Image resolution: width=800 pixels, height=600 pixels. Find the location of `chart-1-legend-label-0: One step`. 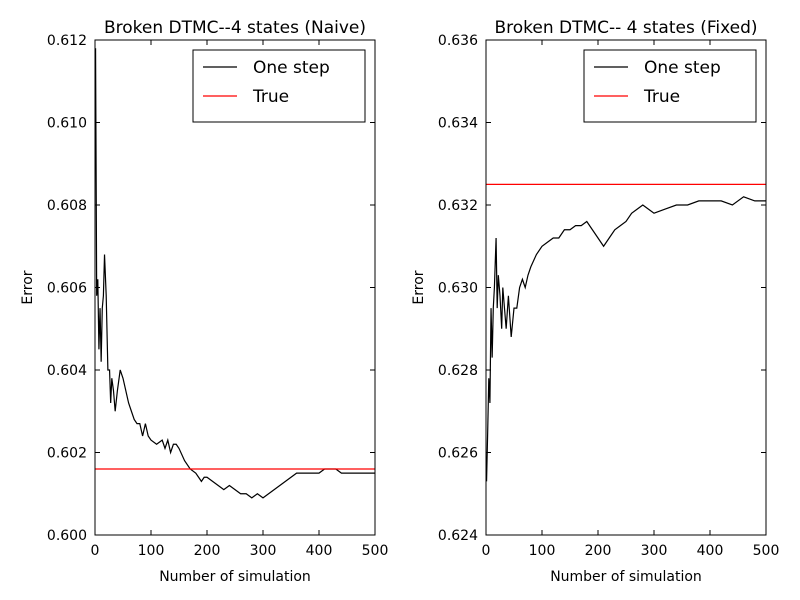

chart-1-legend-label-0: One step is located at coordinates (682, 68).